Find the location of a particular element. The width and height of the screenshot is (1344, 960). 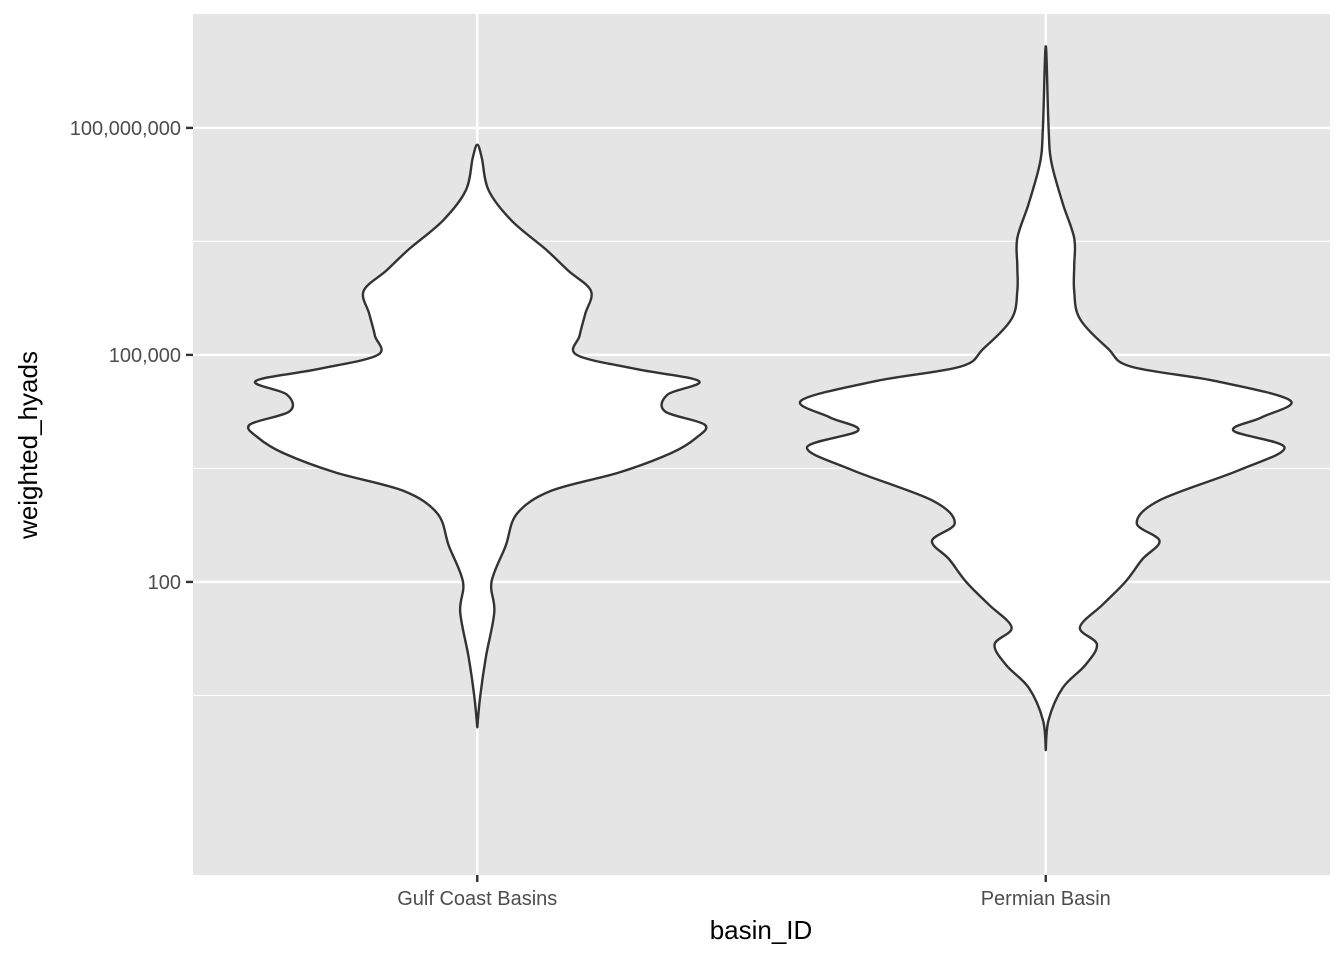

x-tick-label: Gulf Coast Basins is located at coordinates (477, 899).